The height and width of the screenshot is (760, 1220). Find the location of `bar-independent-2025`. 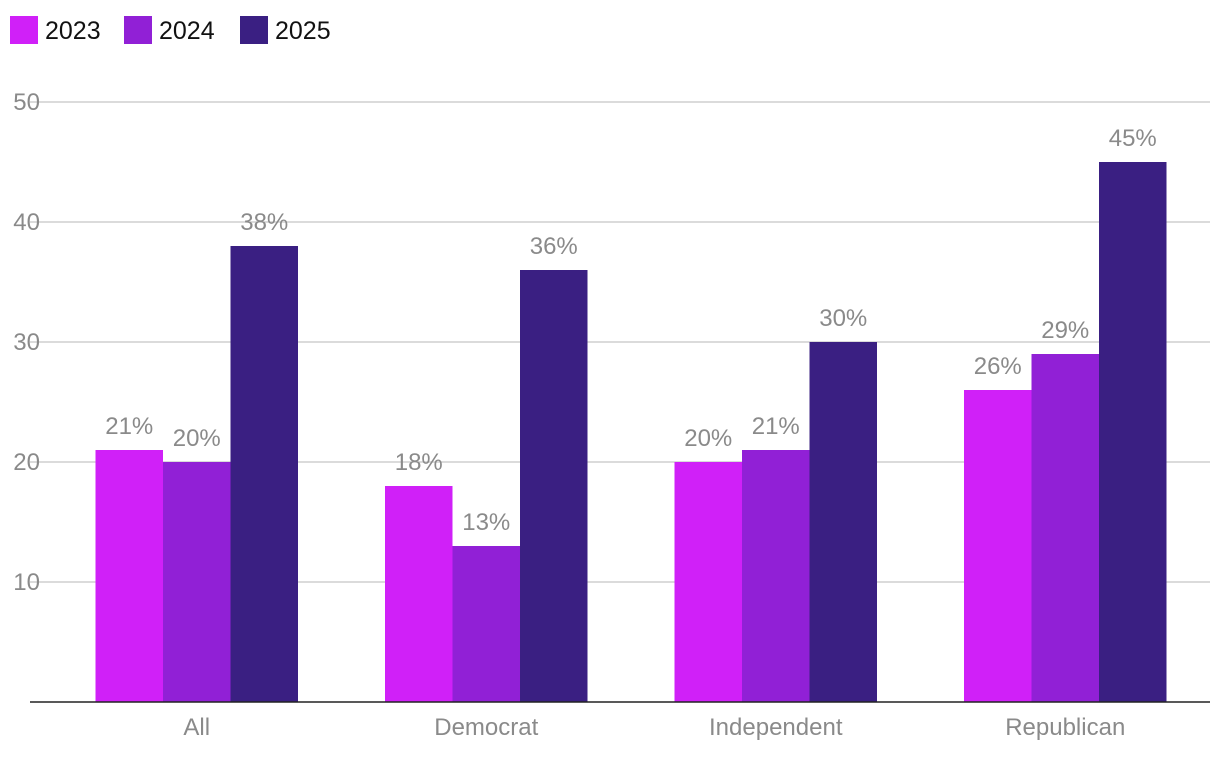

bar-independent-2025 is located at coordinates (843, 522).